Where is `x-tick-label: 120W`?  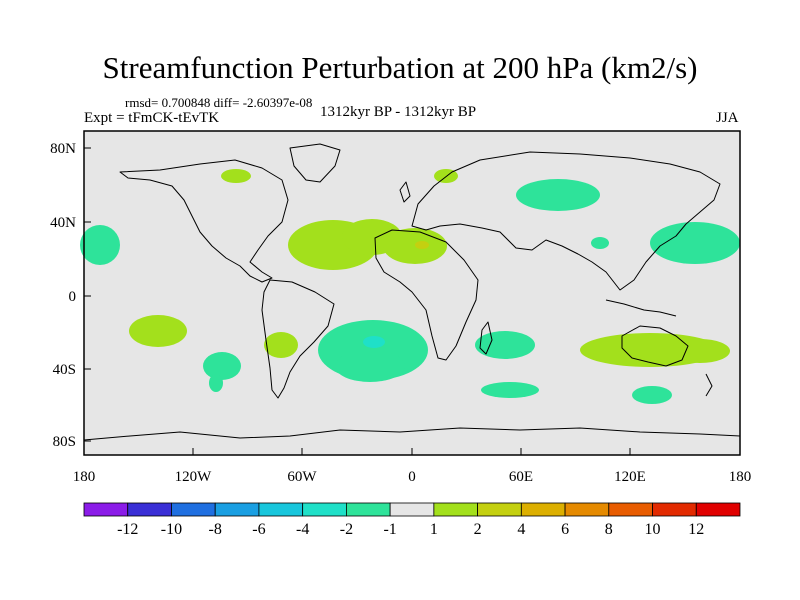 x-tick-label: 120W is located at coordinates (194, 477).